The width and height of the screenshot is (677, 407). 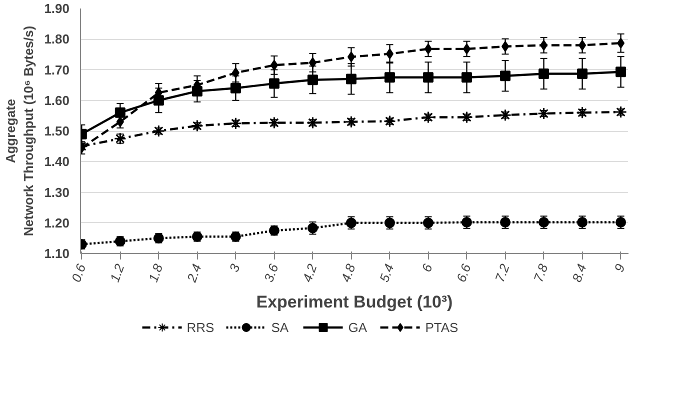 I want to click on y-tick-label: 1.50, so click(x=57, y=131).